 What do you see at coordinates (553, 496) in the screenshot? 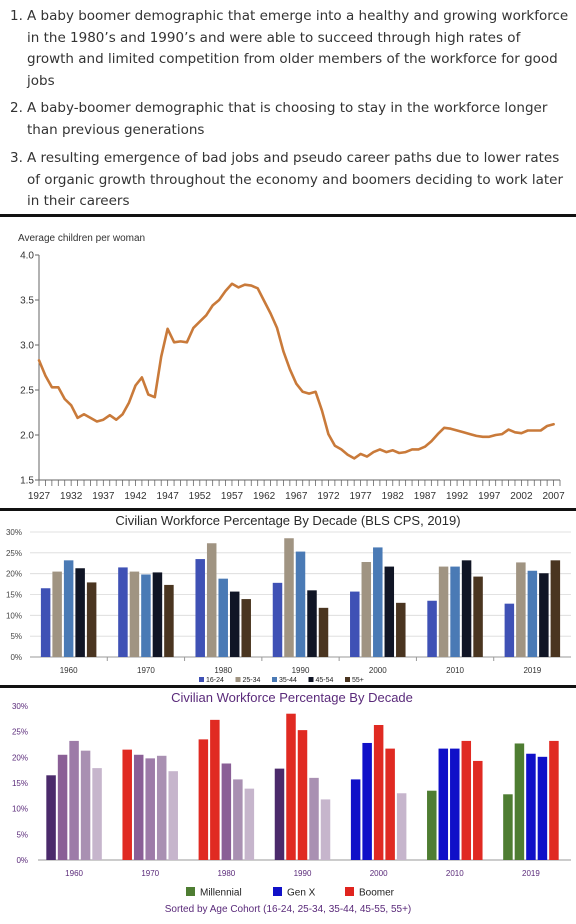
I see `x-tick-label: 2007` at bounding box center [553, 496].